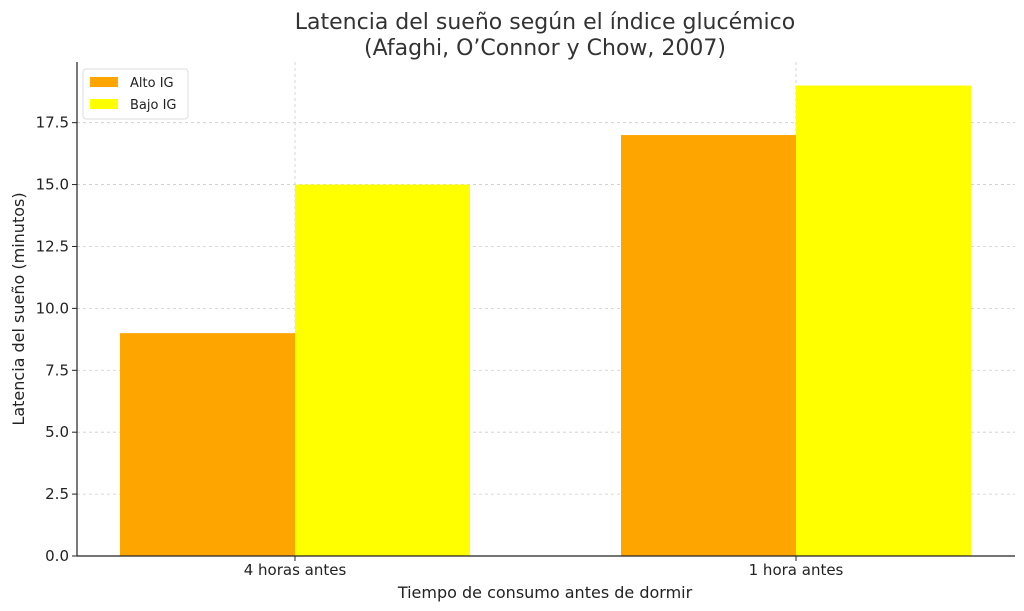  Describe the element at coordinates (152, 83) in the screenshot. I see `legend-label-alto-ig: Alto IG` at that location.